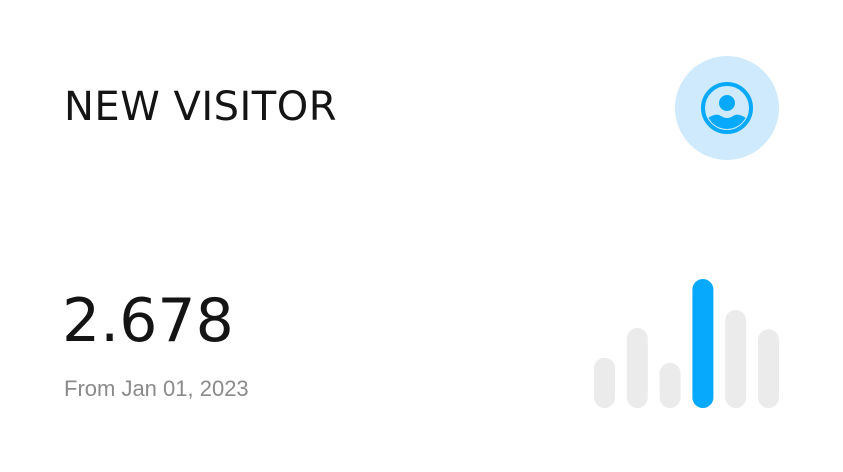  I want to click on user-circle-icon, so click(727, 108).